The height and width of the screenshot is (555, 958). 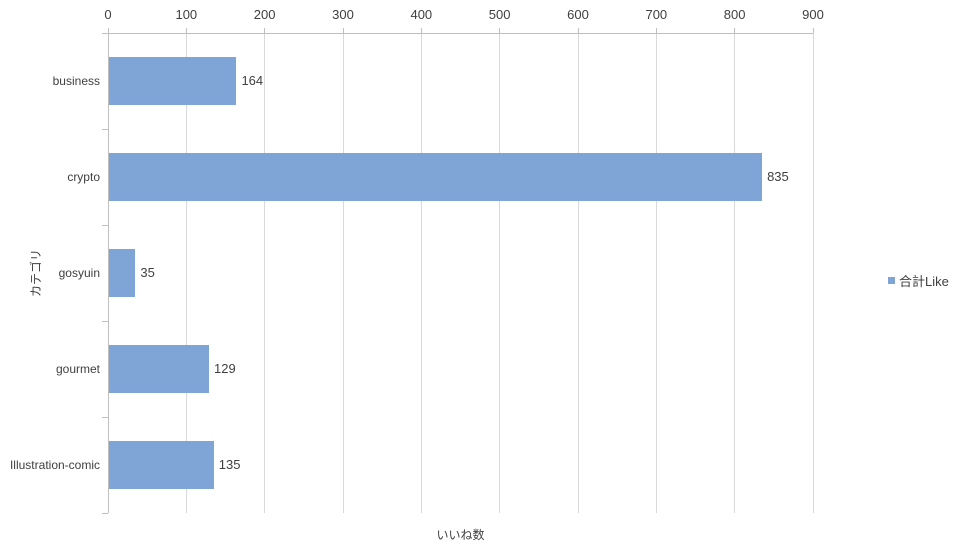 I want to click on legend-marker, so click(x=891, y=280).